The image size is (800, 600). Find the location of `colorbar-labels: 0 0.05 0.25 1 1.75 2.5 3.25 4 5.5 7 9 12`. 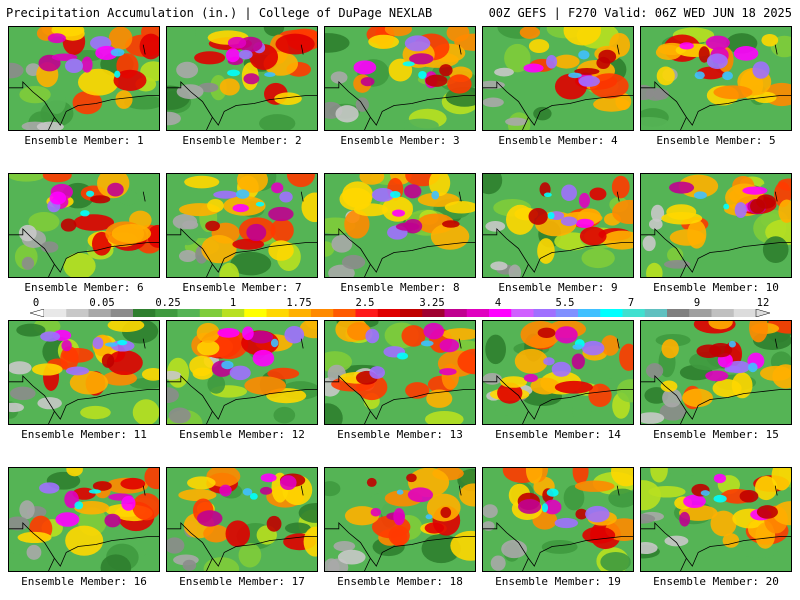

colorbar-labels: 0 0.05 0.25 1 1.75 2.5 3.25 4 5.5 7 9 12 is located at coordinates (400, 303).